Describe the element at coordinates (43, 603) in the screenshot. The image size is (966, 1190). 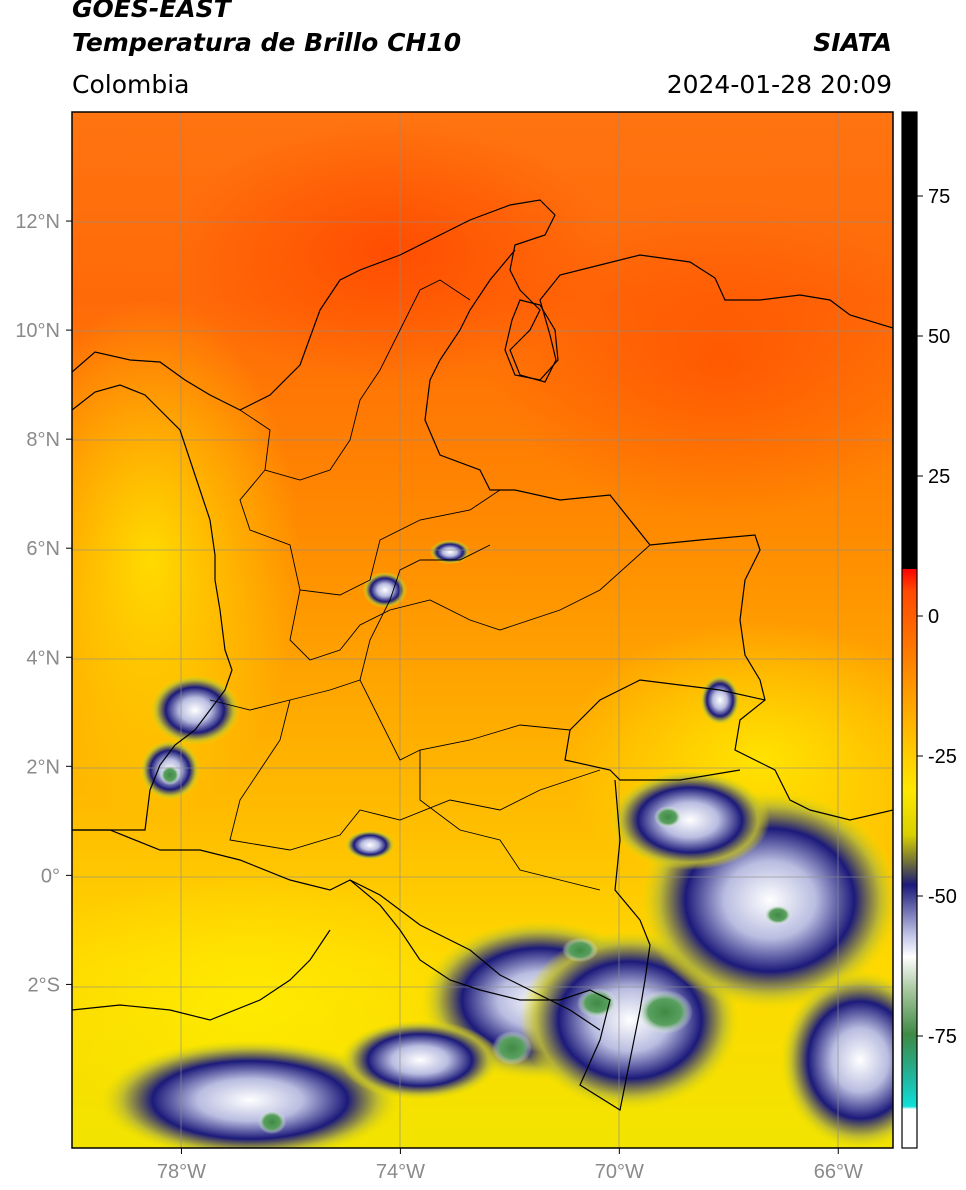
I see `latitude-tick-labels: 12°N 10°N 8°N 6°N 4°N 2°N 0° 2°S` at that location.